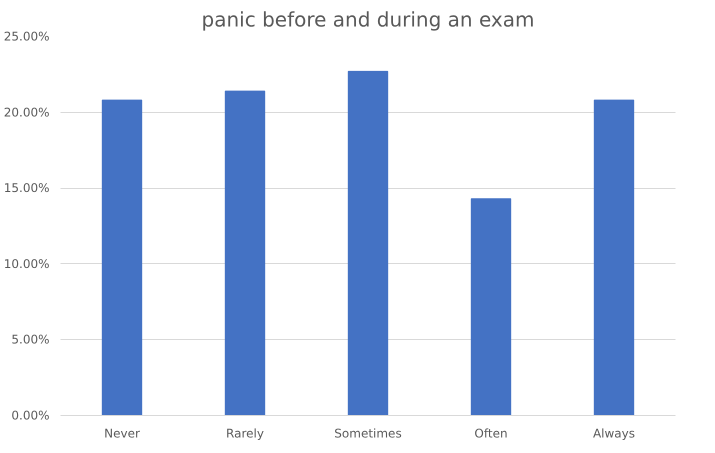 Image resolution: width=715 pixels, height=453 pixels. Describe the element at coordinates (245, 433) in the screenshot. I see `x-tick-label: Rarely` at that location.